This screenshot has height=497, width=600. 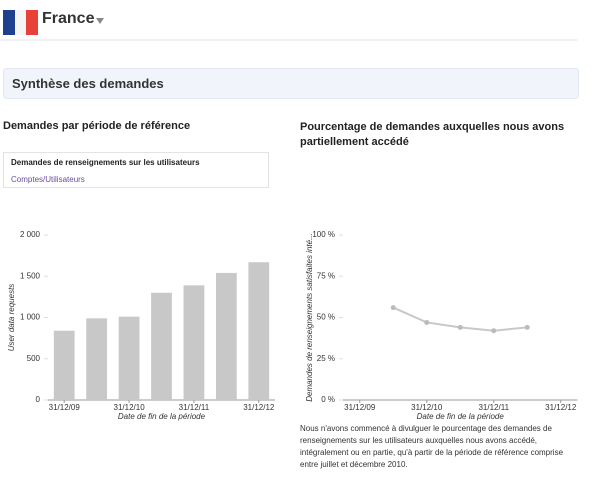 I want to click on y-tick-label: 25 %, so click(x=326, y=358).